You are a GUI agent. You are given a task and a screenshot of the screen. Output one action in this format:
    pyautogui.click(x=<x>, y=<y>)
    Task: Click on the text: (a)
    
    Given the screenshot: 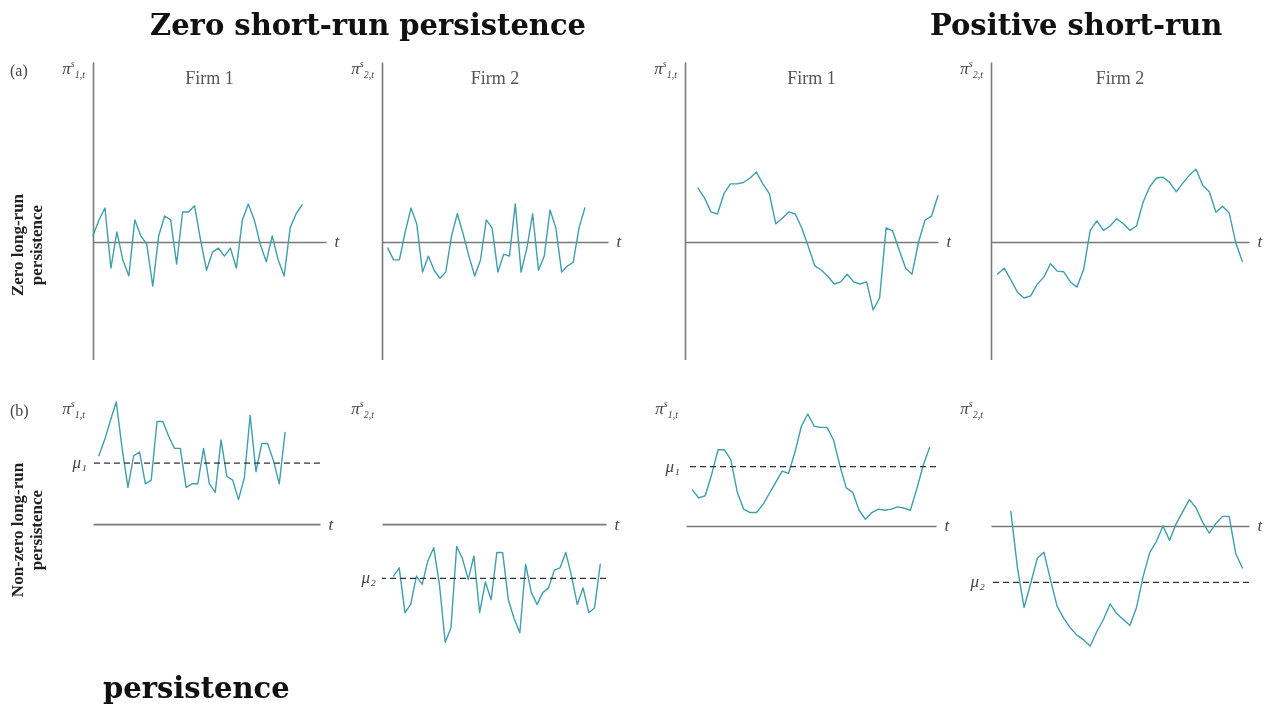 What is the action you would take?
    pyautogui.click(x=19, y=71)
    